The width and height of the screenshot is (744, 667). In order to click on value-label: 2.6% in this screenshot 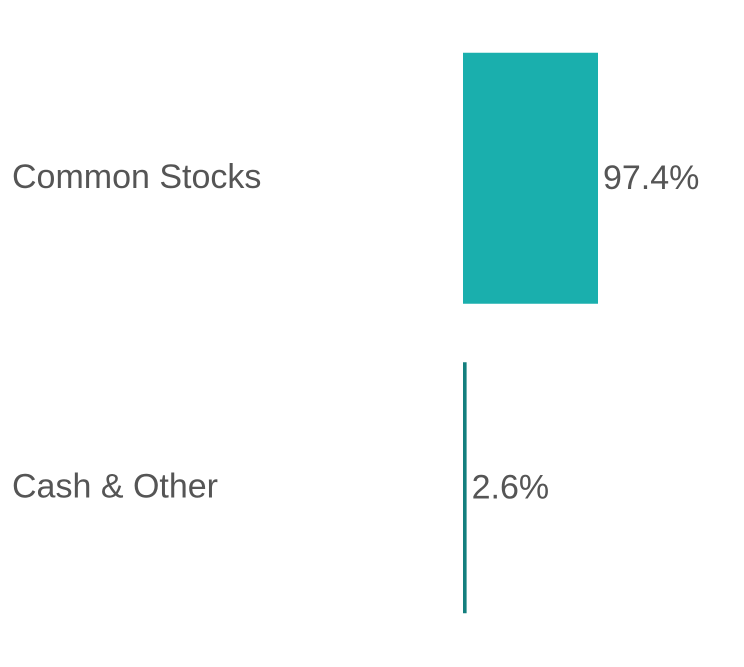, I will do `click(511, 488)`.